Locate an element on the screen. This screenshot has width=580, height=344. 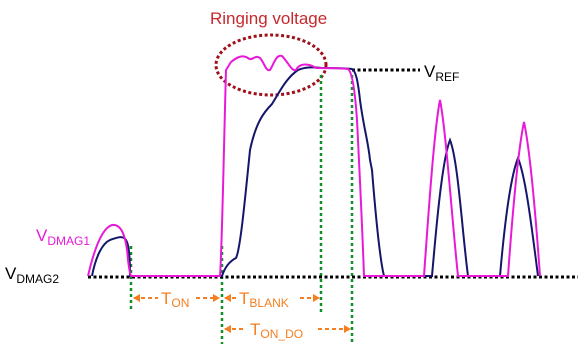
vref-label: VREF is located at coordinates (441, 73).